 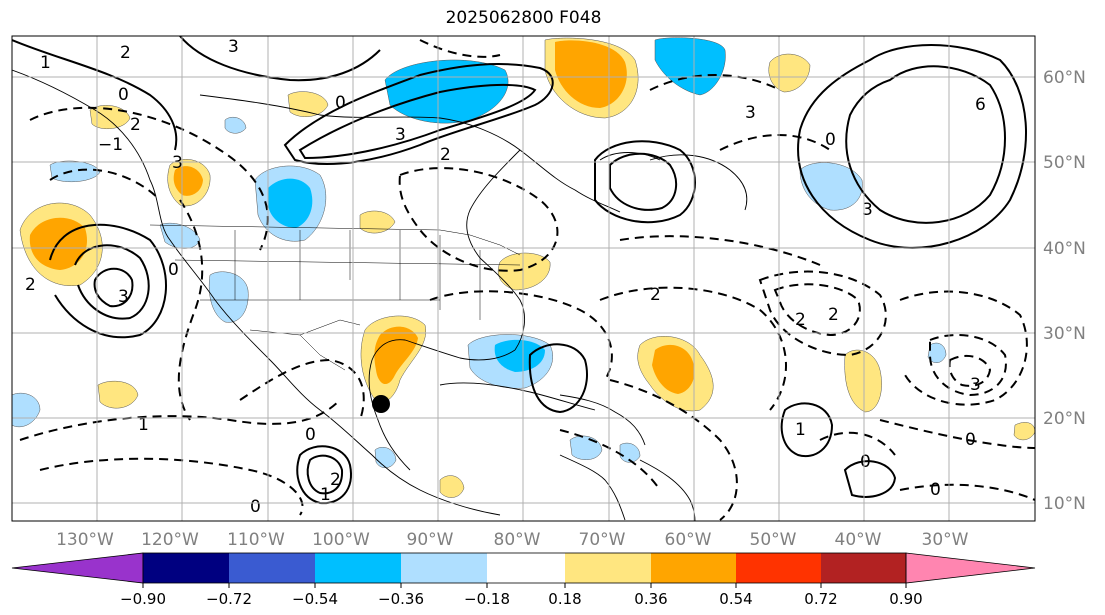 I want to click on lat-axis: 60°N 50°N 40°N 30°N 20°N 10°N, so click(x=1064, y=291).